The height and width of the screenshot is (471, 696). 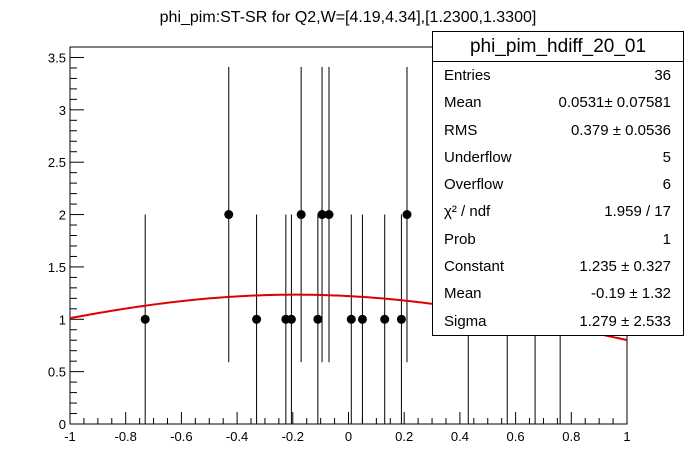 I want to click on stats-row-key: Prob, so click(x=460, y=239).